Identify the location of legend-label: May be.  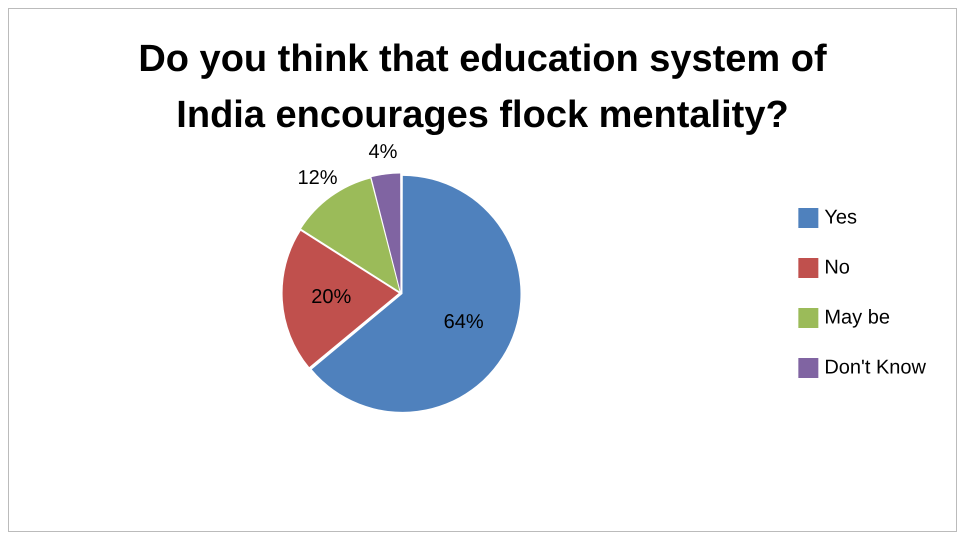
(857, 317).